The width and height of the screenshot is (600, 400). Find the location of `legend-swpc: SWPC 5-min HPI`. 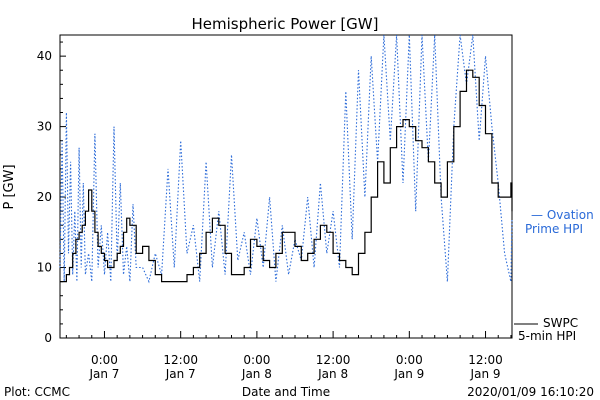

legend-swpc: SWPC 5-min HPI is located at coordinates (546, 329).